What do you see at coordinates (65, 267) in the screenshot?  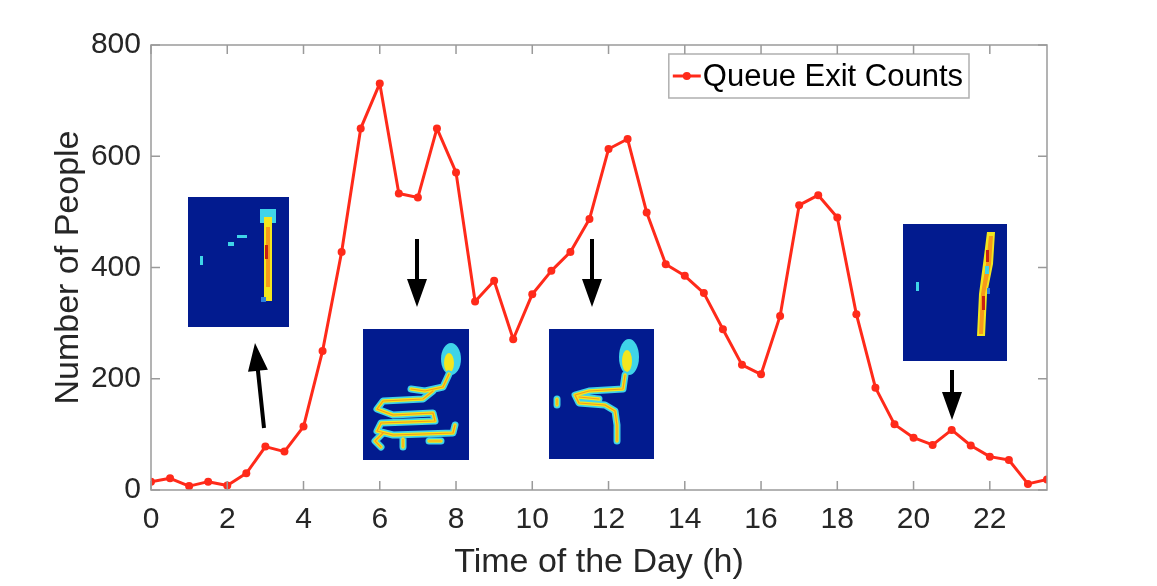 I see `y-axis-title: Number of People` at bounding box center [65, 267].